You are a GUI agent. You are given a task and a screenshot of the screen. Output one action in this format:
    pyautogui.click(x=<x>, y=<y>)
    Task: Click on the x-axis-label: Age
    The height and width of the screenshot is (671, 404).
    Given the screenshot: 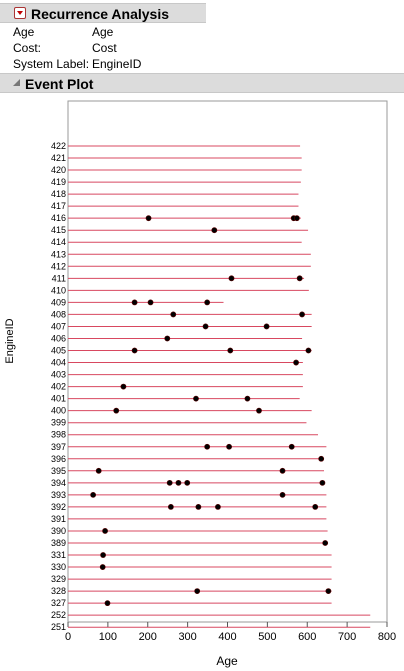 What is the action you would take?
    pyautogui.click(x=227, y=661)
    